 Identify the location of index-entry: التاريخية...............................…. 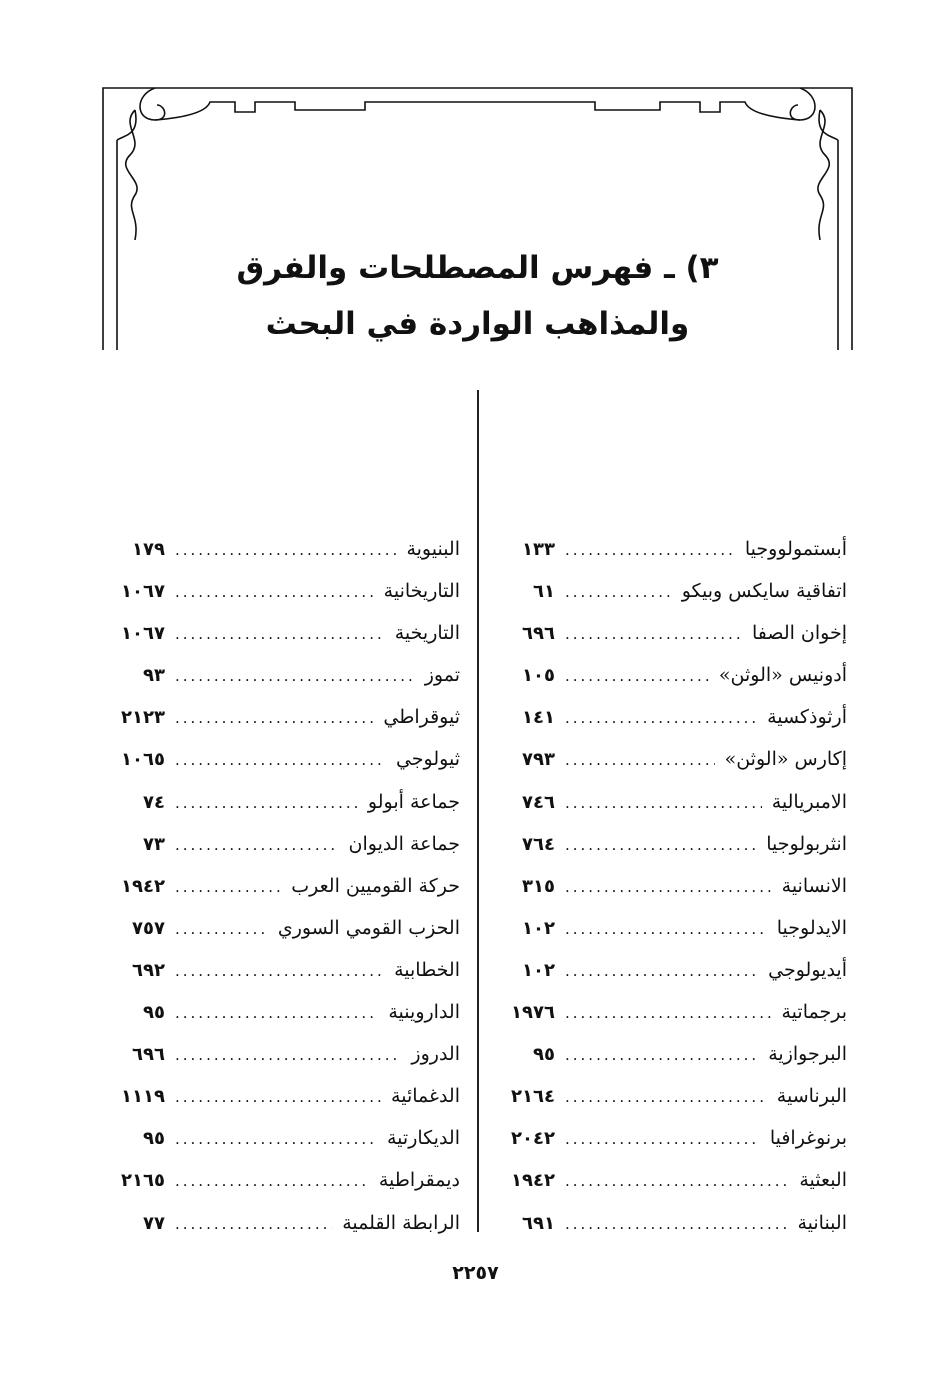
(282, 633).